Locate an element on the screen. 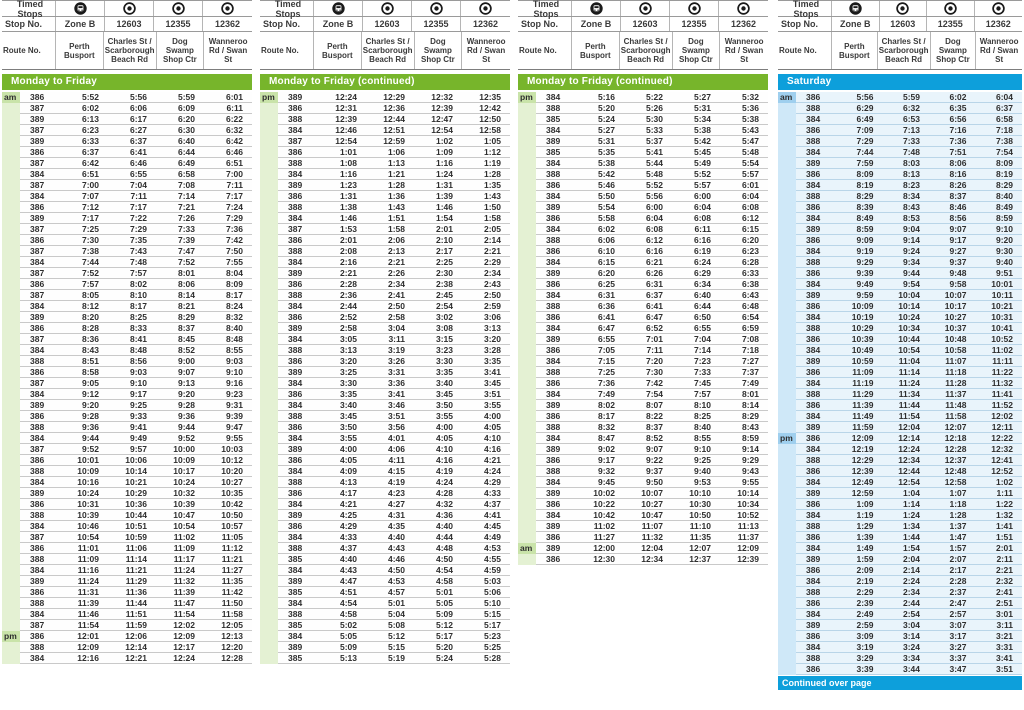  time-value: 5:23 is located at coordinates (486, 636).